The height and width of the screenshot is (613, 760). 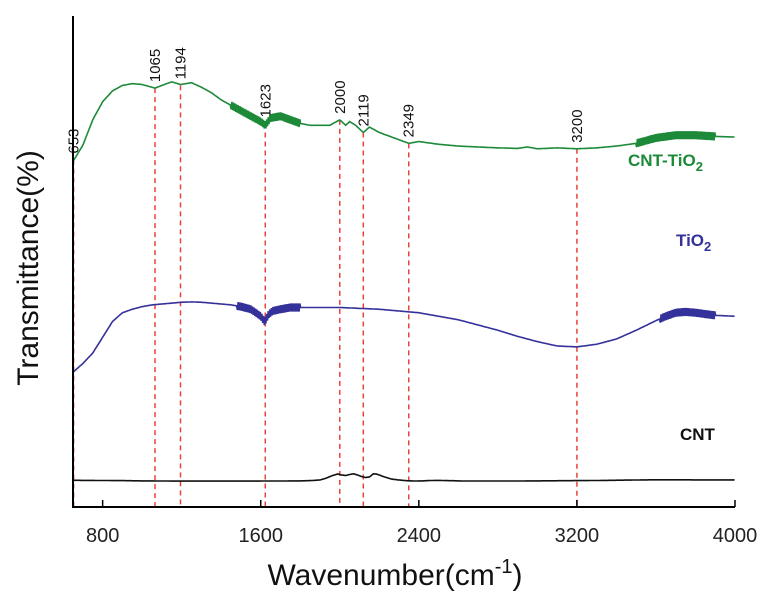 What do you see at coordinates (260, 536) in the screenshot?
I see `x-tick-label-1600: 1600` at bounding box center [260, 536].